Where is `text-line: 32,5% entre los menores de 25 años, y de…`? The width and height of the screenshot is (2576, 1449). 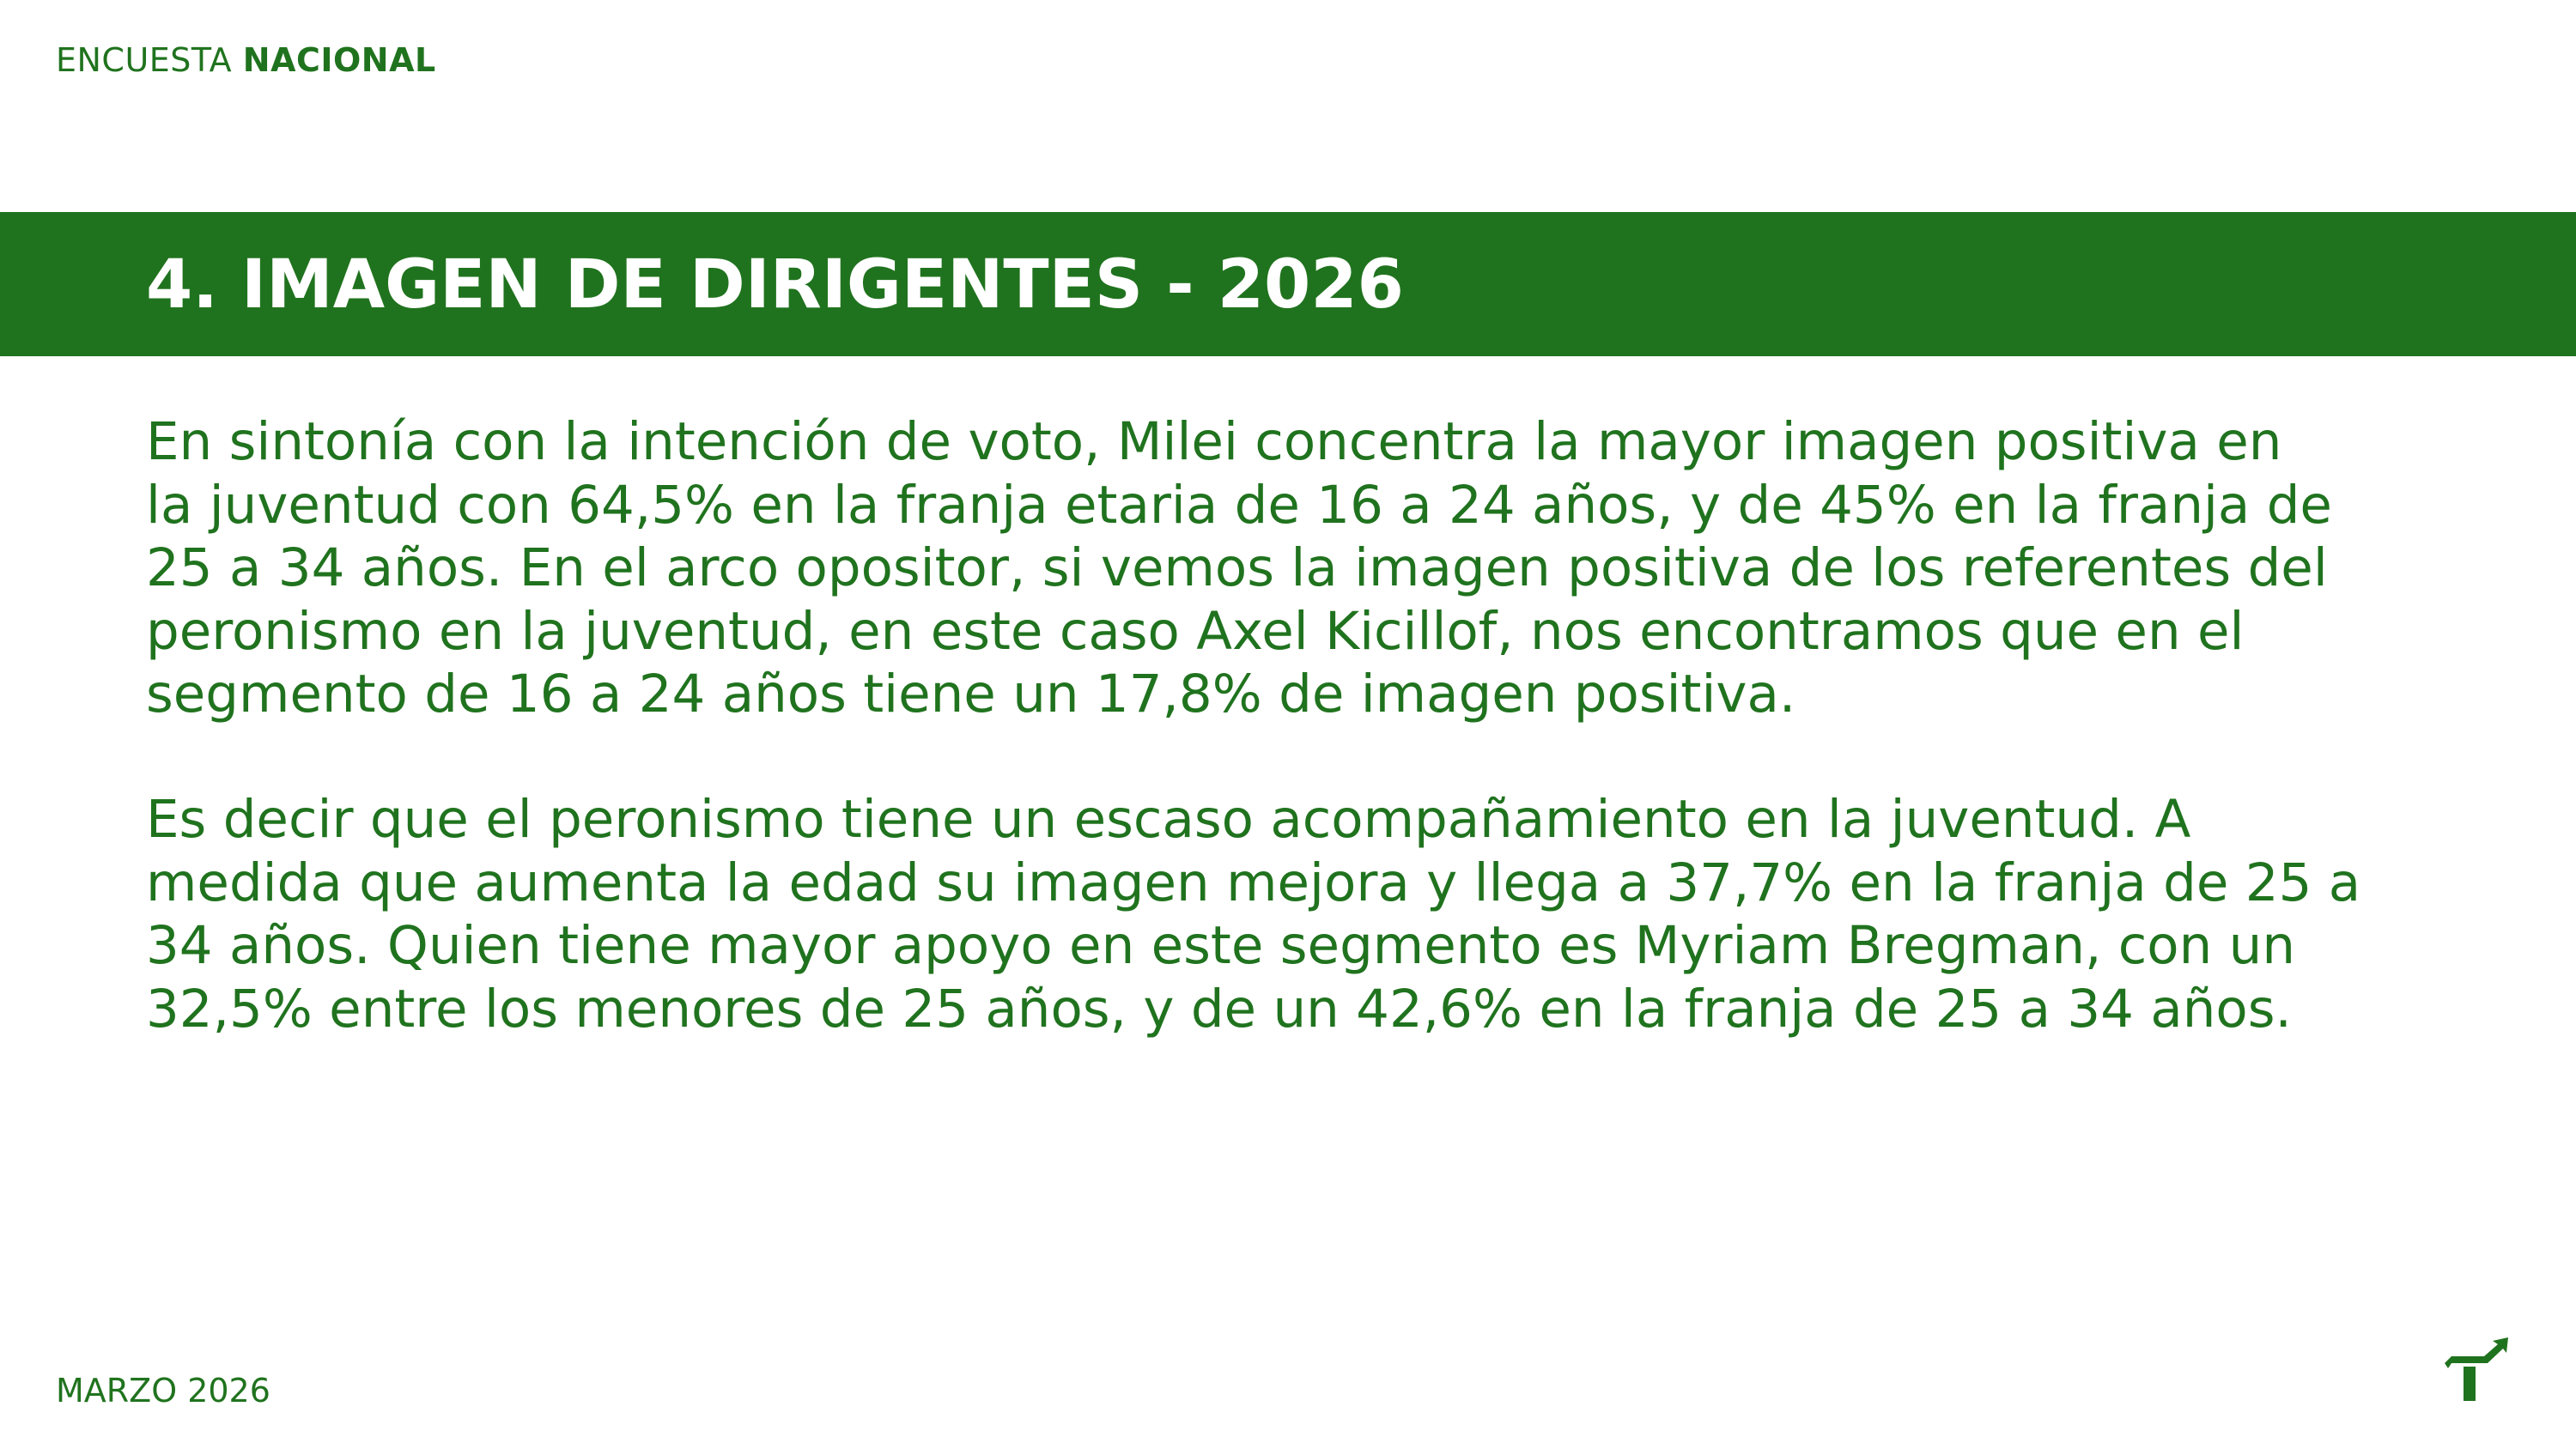 text-line: 32,5% entre los menores de 25 años, y de… is located at coordinates (1219, 1009).